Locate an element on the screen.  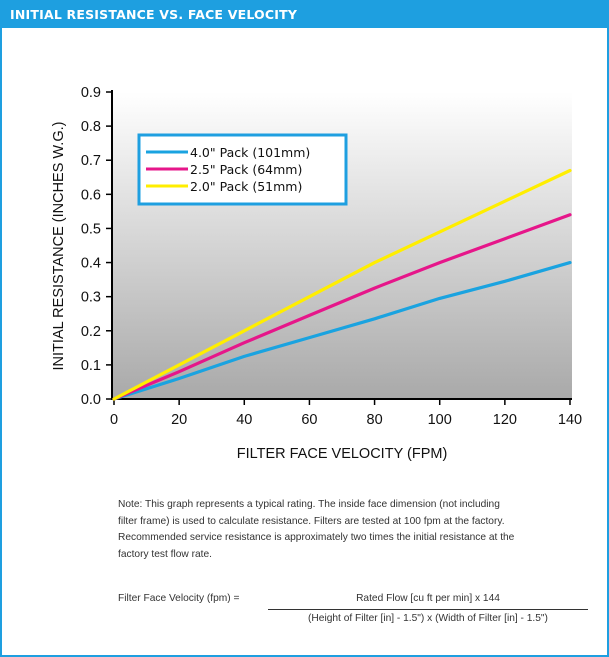
x-axis-label: FILTER FACE VELOCITY (FPM) is located at coordinates (342, 454).